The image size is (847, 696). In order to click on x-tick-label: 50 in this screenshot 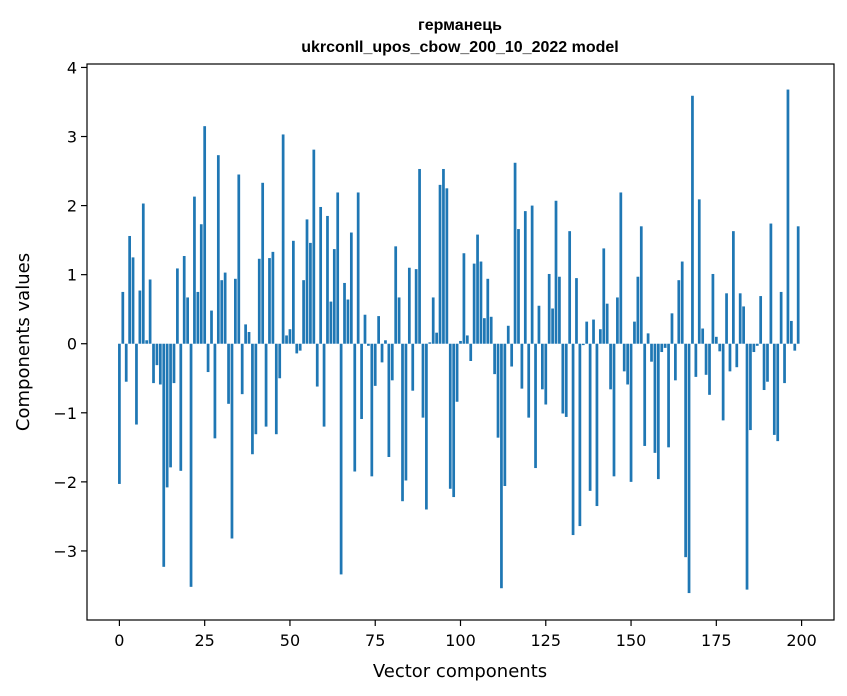, I will do `click(290, 640)`.